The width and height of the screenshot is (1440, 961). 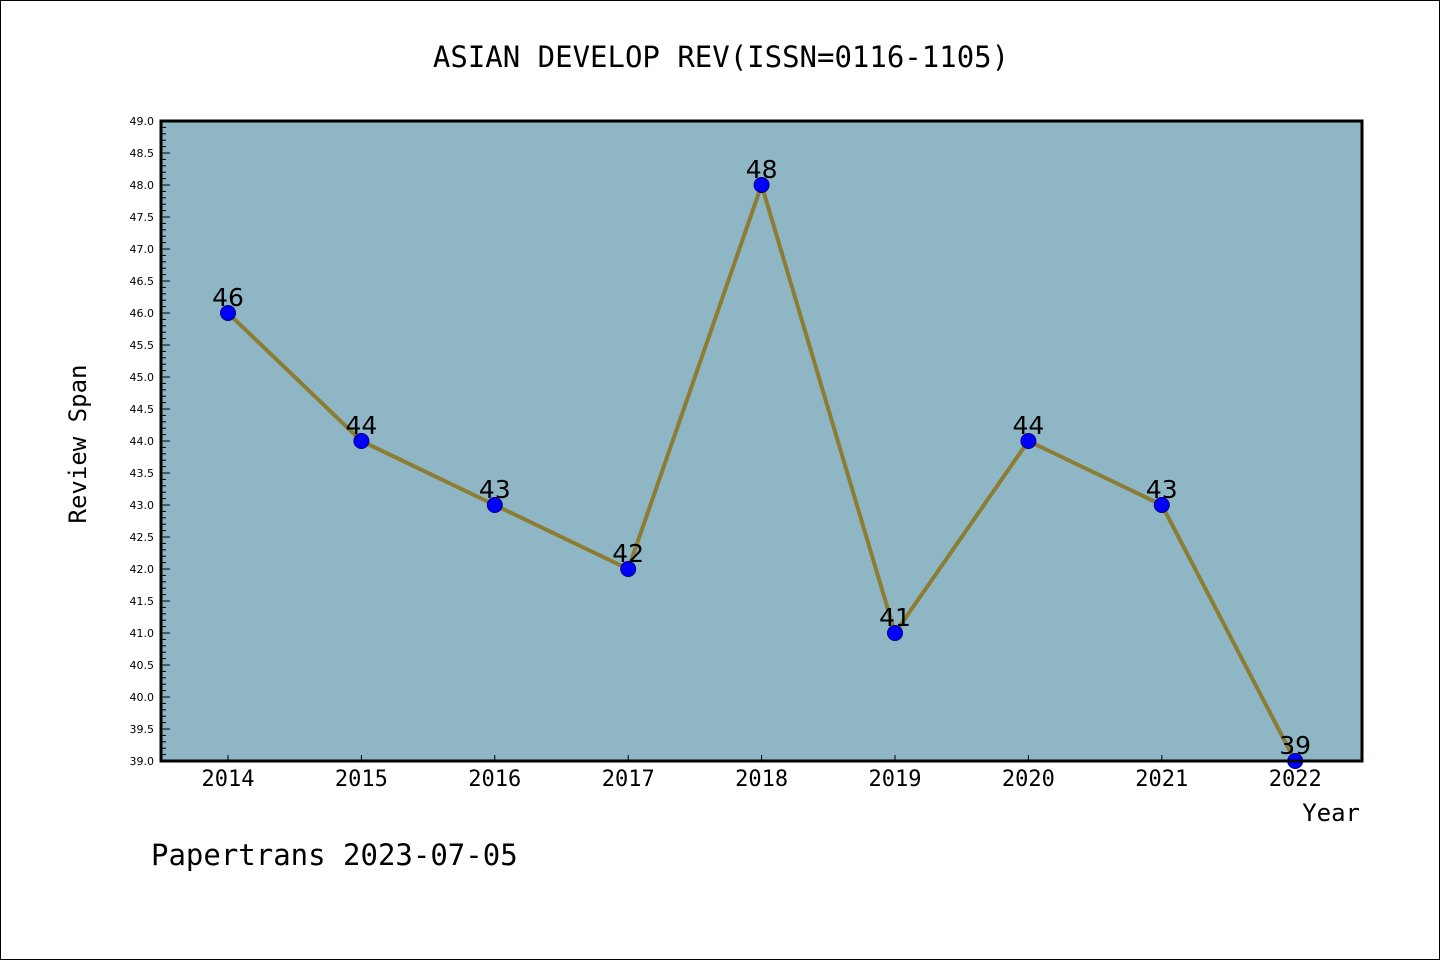 What do you see at coordinates (142, 537) in the screenshot?
I see `y-tick-label: 42.5` at bounding box center [142, 537].